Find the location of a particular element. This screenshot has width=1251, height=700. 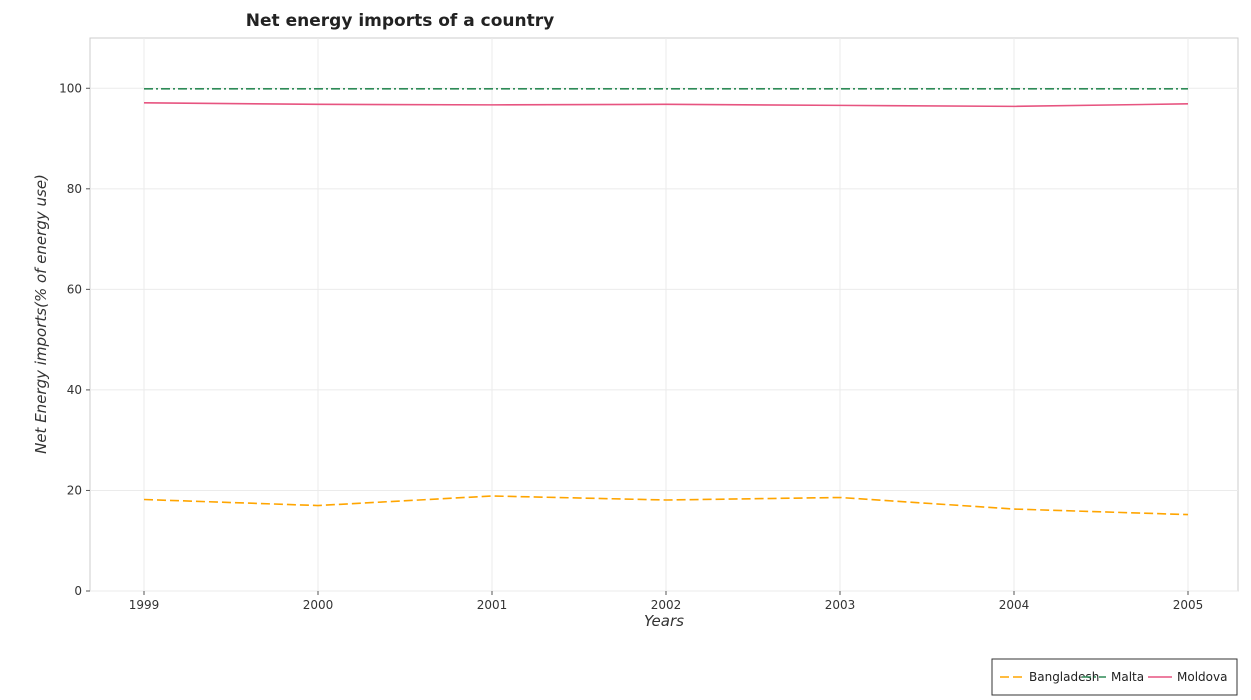

x-tick-label: 2000 is located at coordinates (318, 605).